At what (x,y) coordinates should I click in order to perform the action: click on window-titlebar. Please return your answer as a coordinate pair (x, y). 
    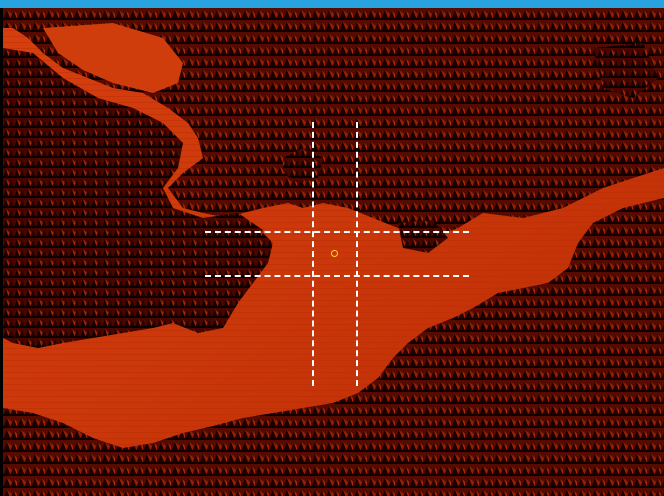
    Looking at the image, I should click on (332, 4).